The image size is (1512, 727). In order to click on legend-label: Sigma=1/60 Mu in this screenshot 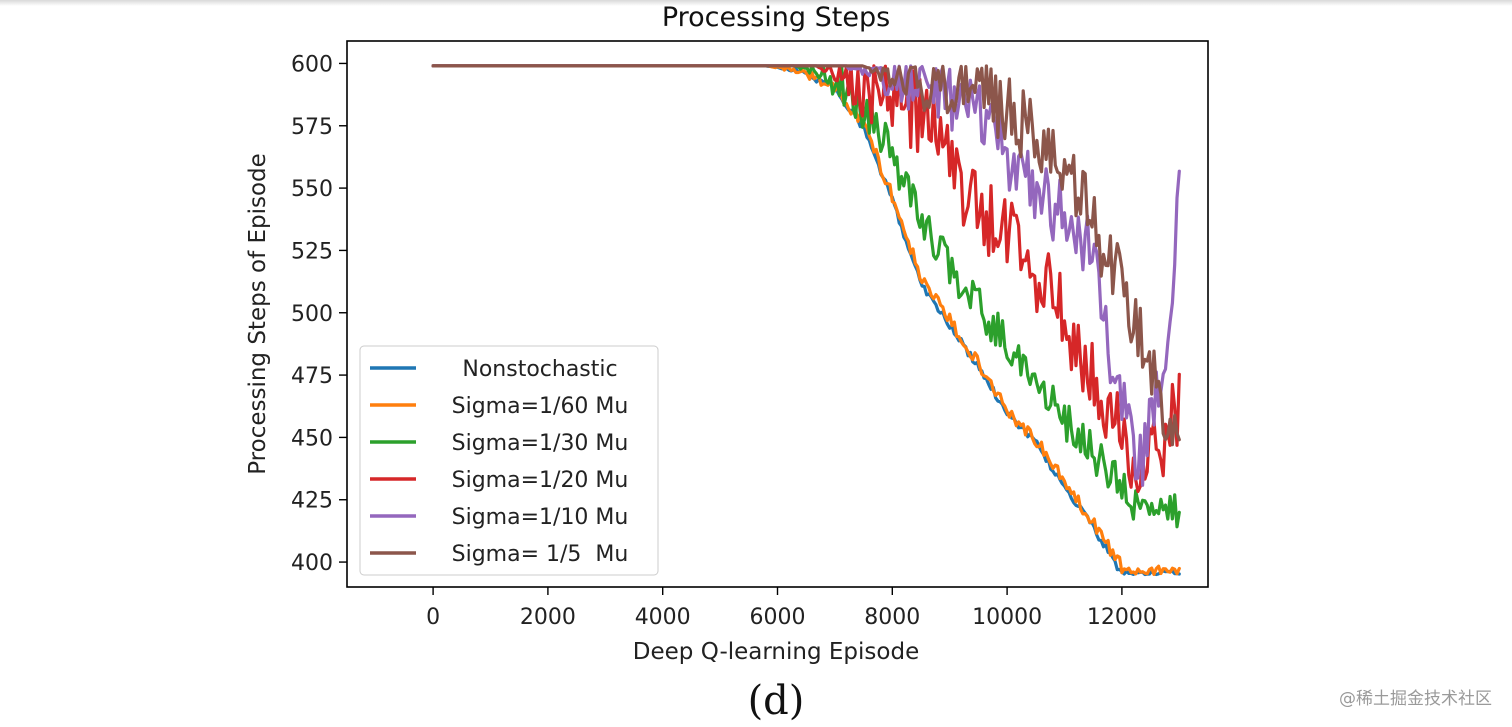, I will do `click(540, 406)`.